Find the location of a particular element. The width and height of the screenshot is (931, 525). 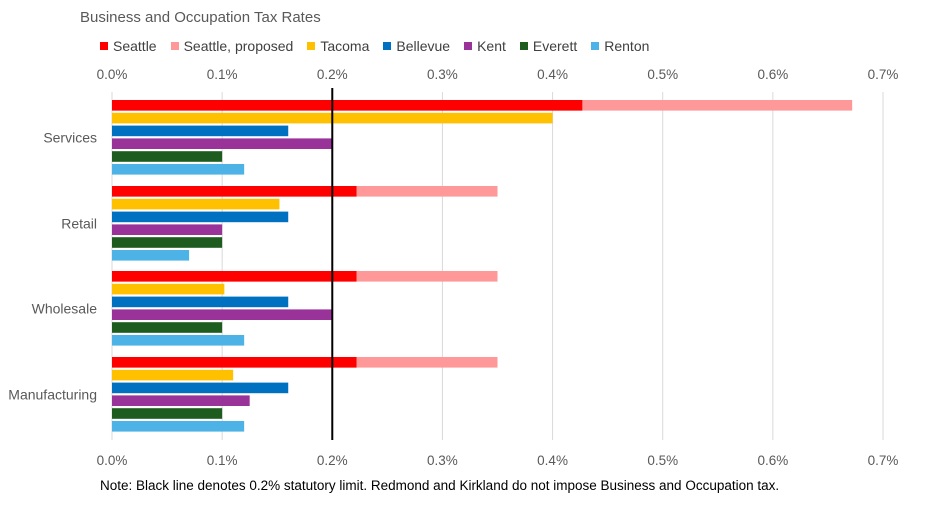

legend-item: Seattle is located at coordinates (128, 46).